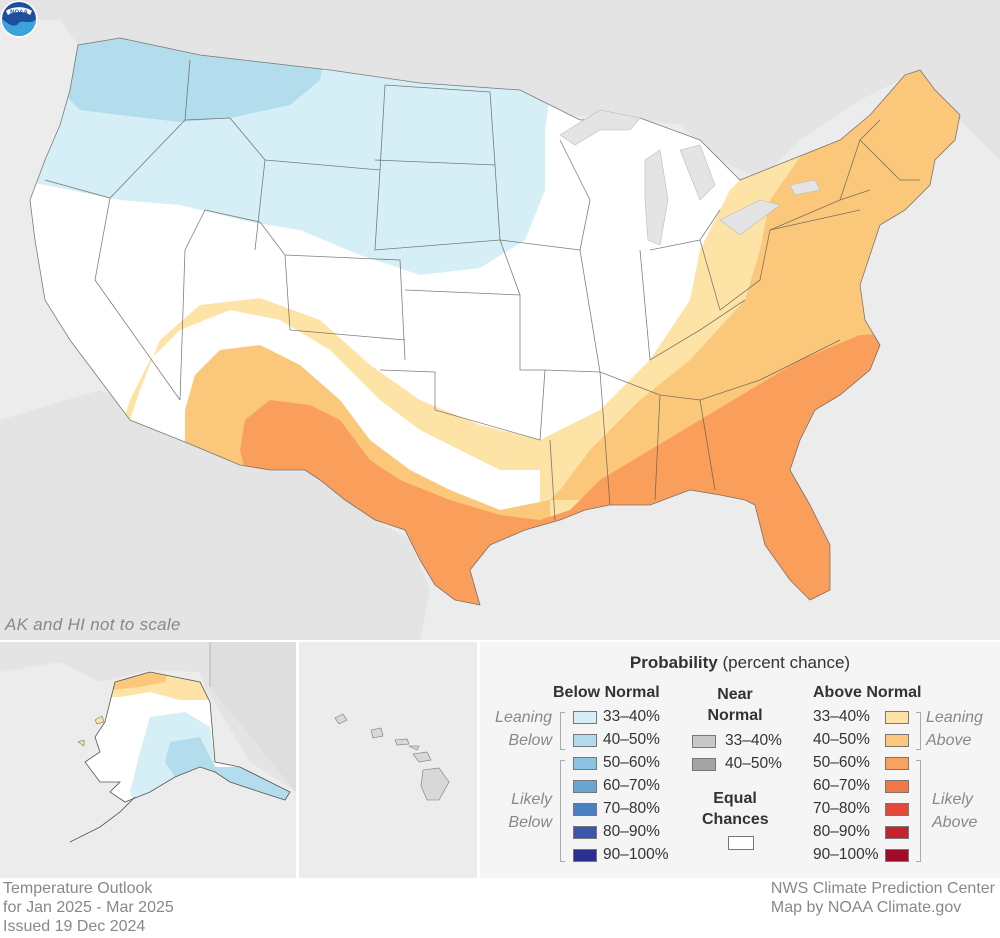 The image size is (1000, 938). Describe the element at coordinates (93, 624) in the screenshot. I see `scale-note: AK and HI not to scale` at that location.